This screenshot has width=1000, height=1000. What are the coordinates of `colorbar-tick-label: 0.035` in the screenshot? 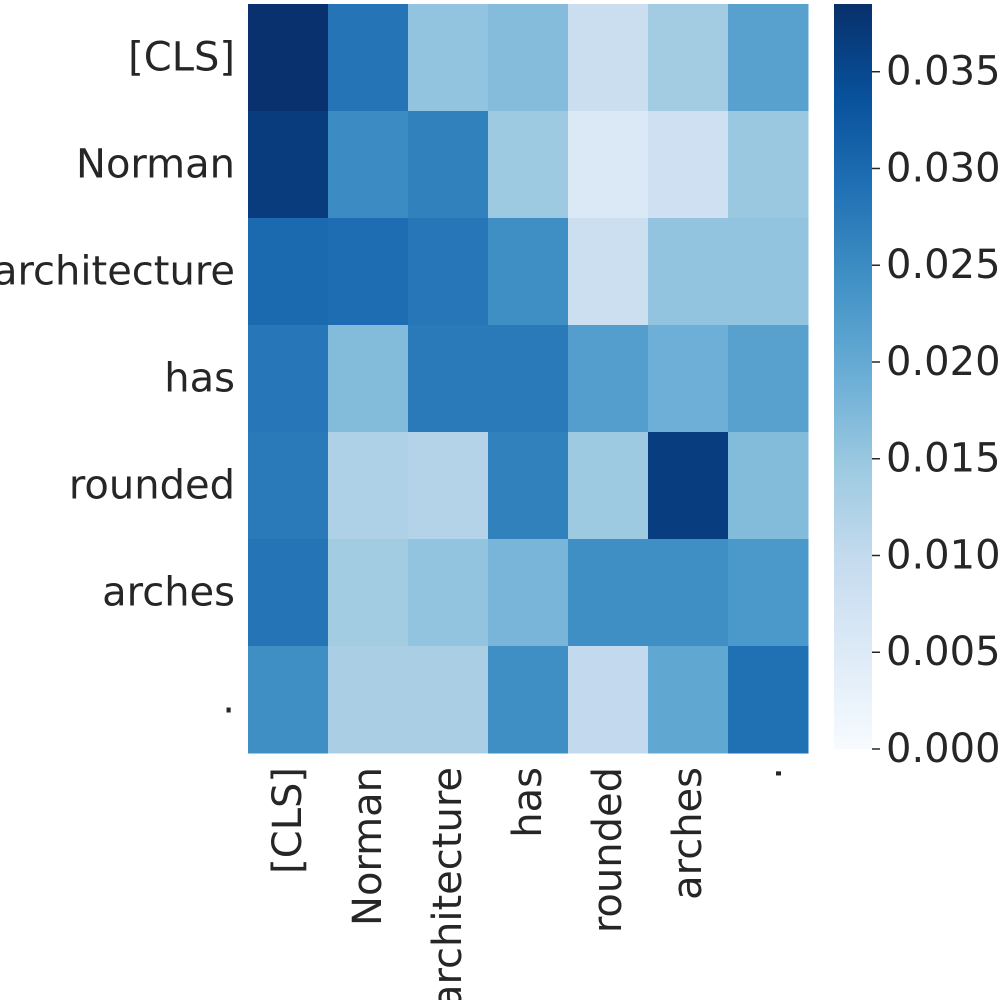 It's located at (943, 72).